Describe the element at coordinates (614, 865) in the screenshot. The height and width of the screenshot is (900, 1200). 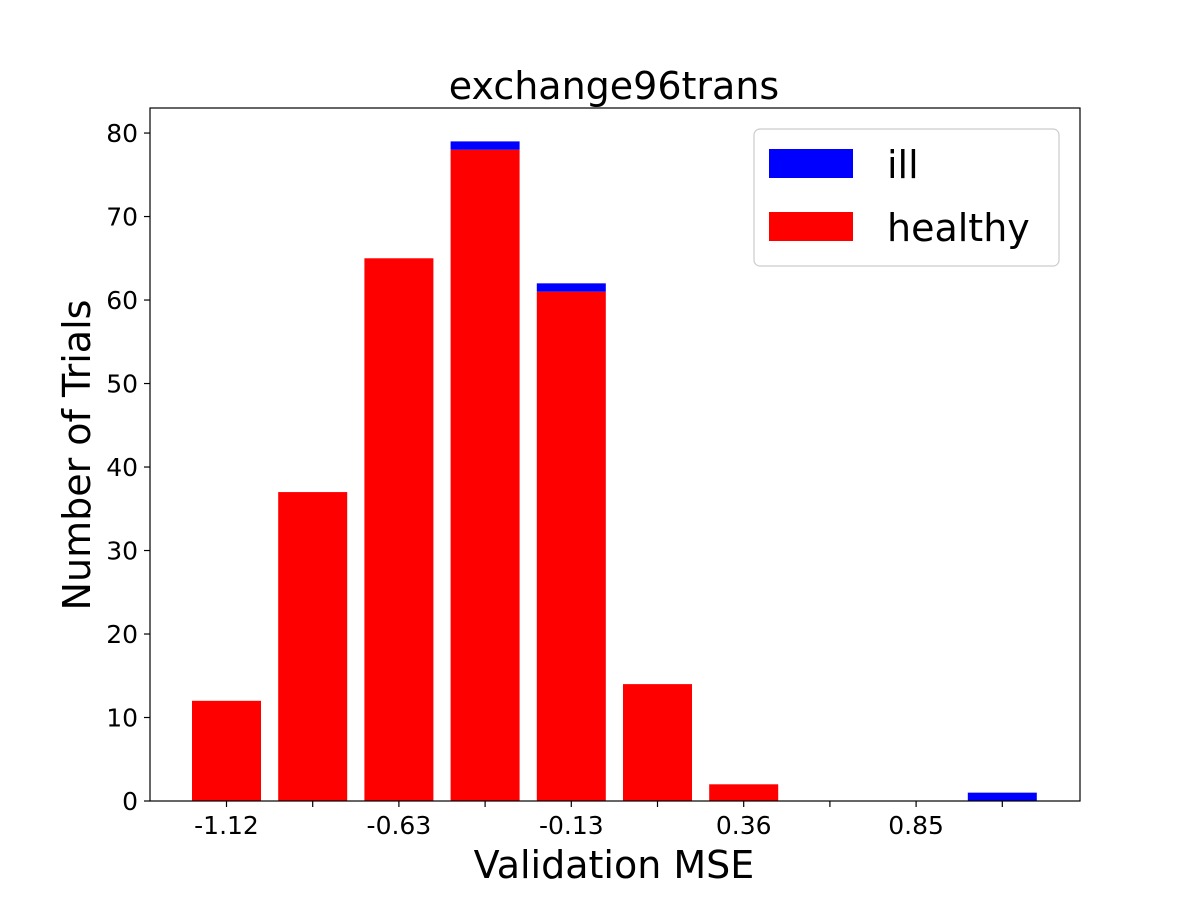
I see `x-axis-label: Validation MSE` at that location.